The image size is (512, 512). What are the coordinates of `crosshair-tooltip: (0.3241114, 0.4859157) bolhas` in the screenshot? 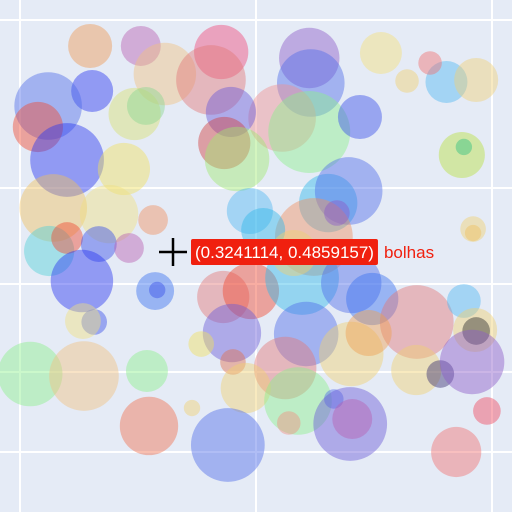 It's located at (296, 252).